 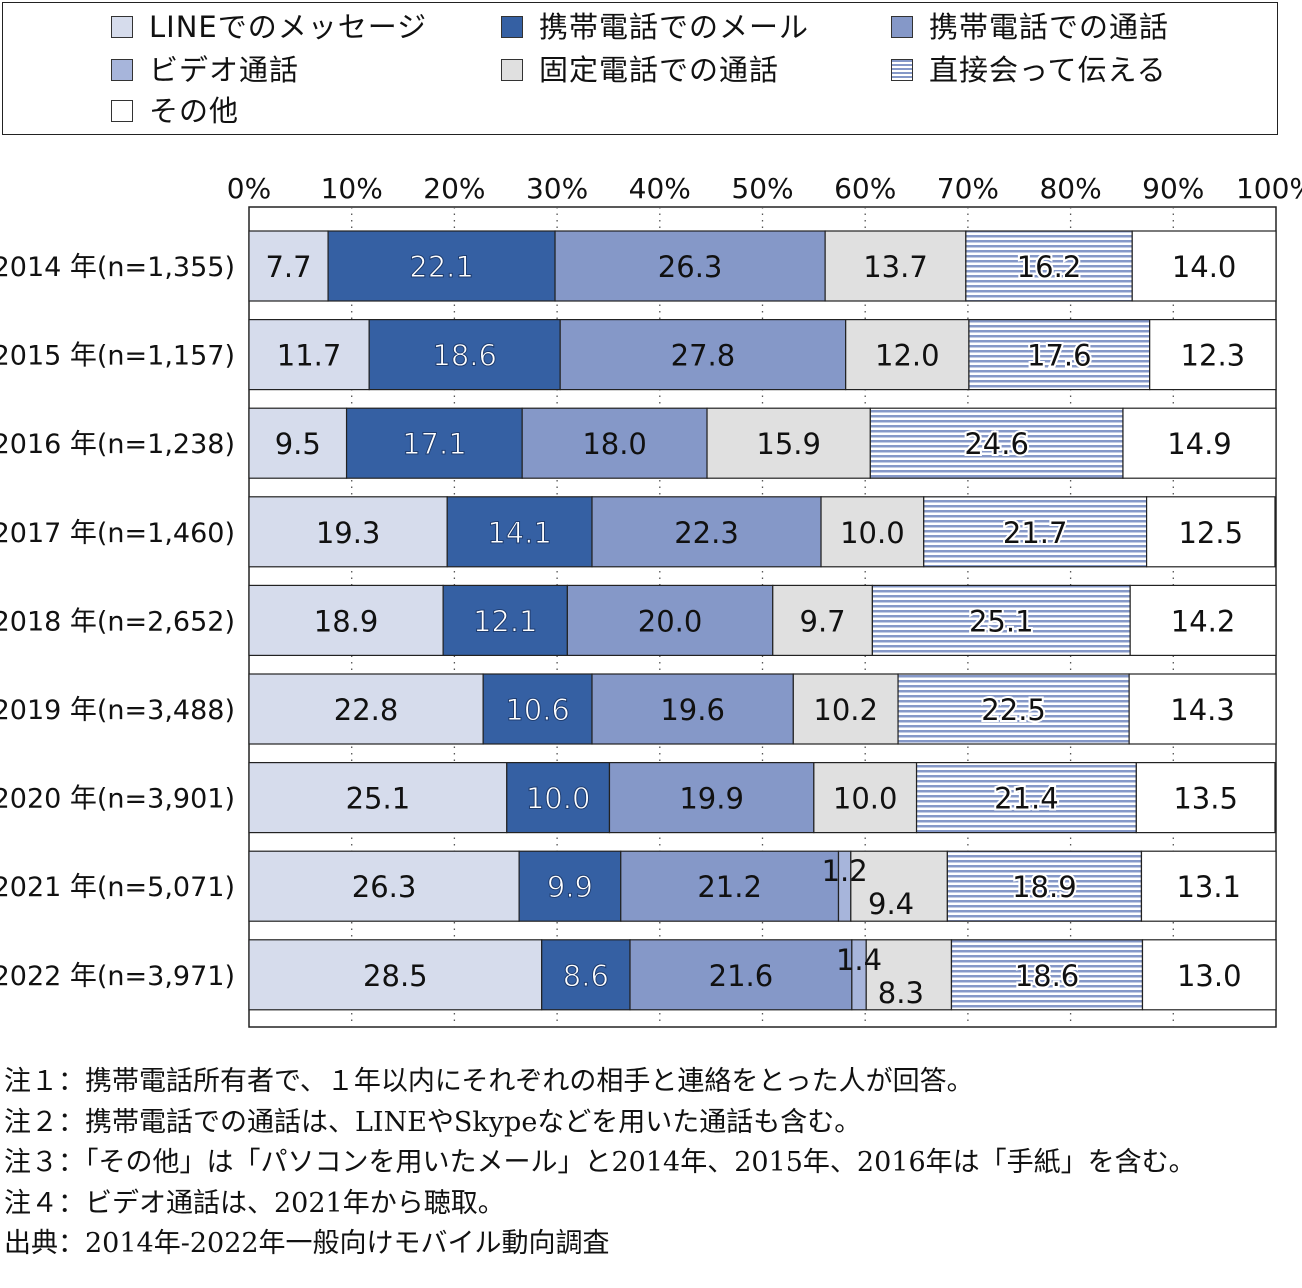 I want to click on data-label: 14.0, so click(x=1204, y=267).